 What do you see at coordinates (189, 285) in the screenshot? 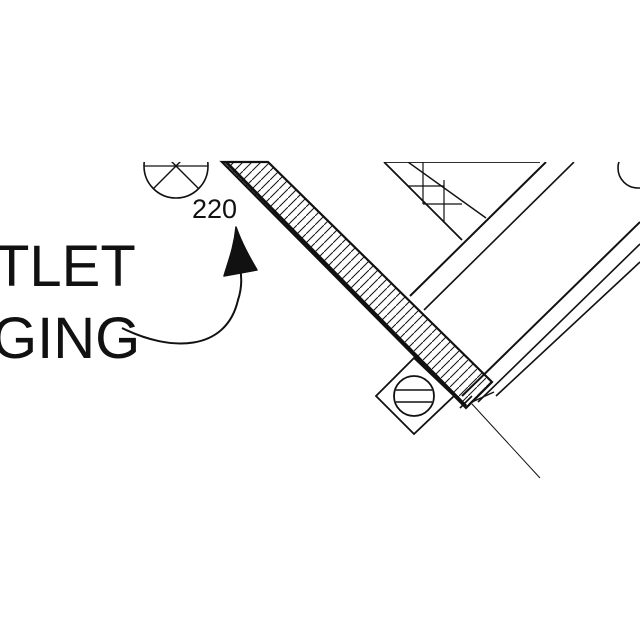
I see `leader-arrow-icon` at bounding box center [189, 285].